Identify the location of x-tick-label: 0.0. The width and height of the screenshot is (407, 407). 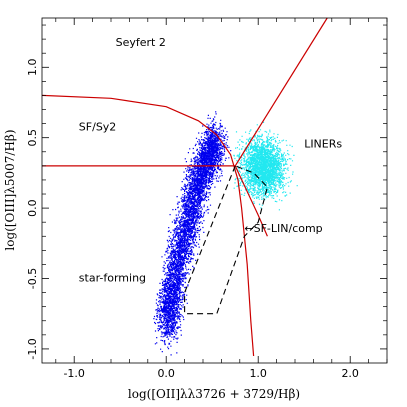
(166, 373).